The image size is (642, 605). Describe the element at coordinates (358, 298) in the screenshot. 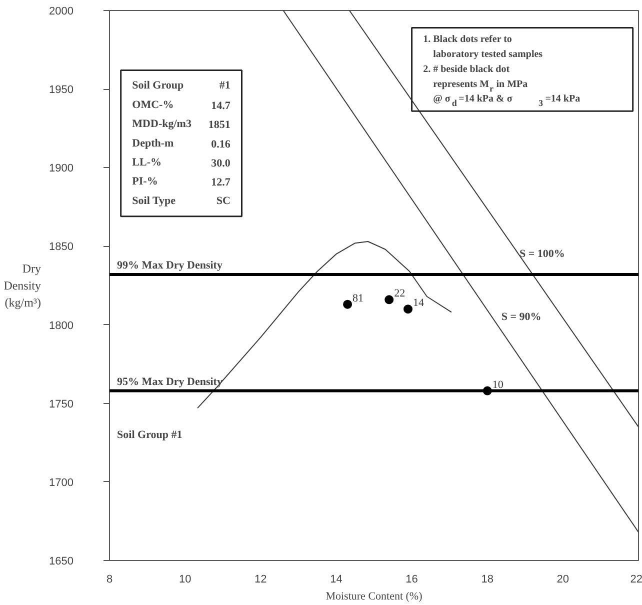

I see `annotation: 81` at that location.